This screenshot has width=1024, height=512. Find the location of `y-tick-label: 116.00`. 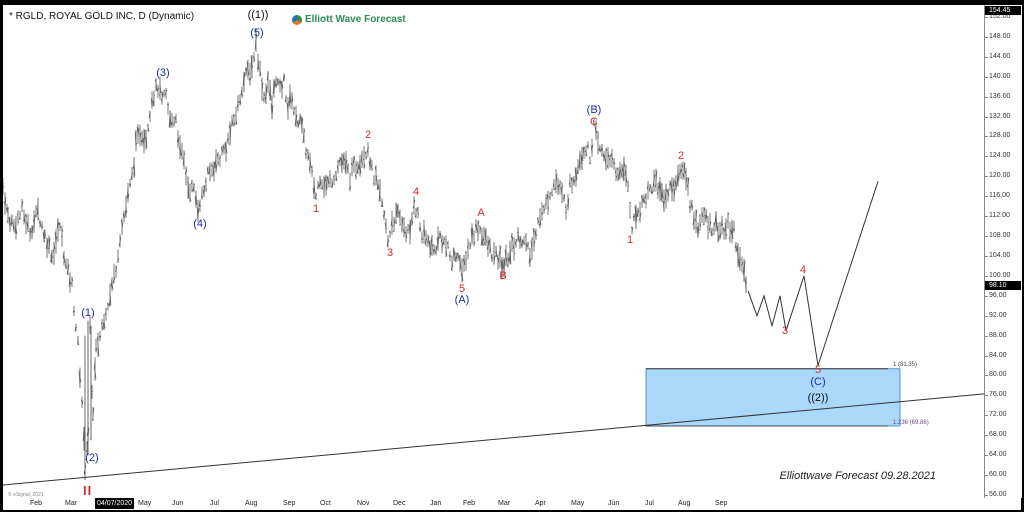

y-tick-label: 116.00 is located at coordinates (999, 196).